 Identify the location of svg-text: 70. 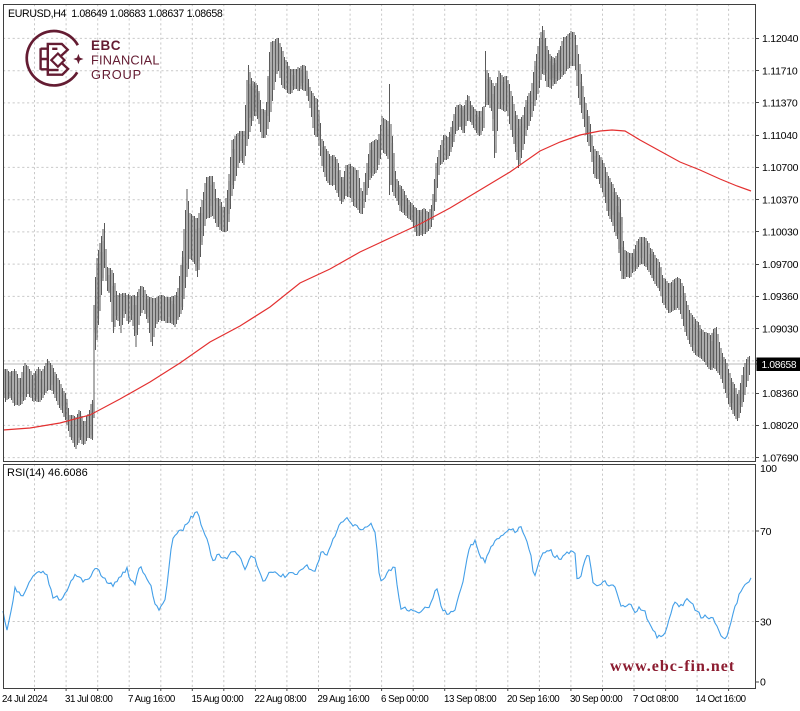
(766, 532).